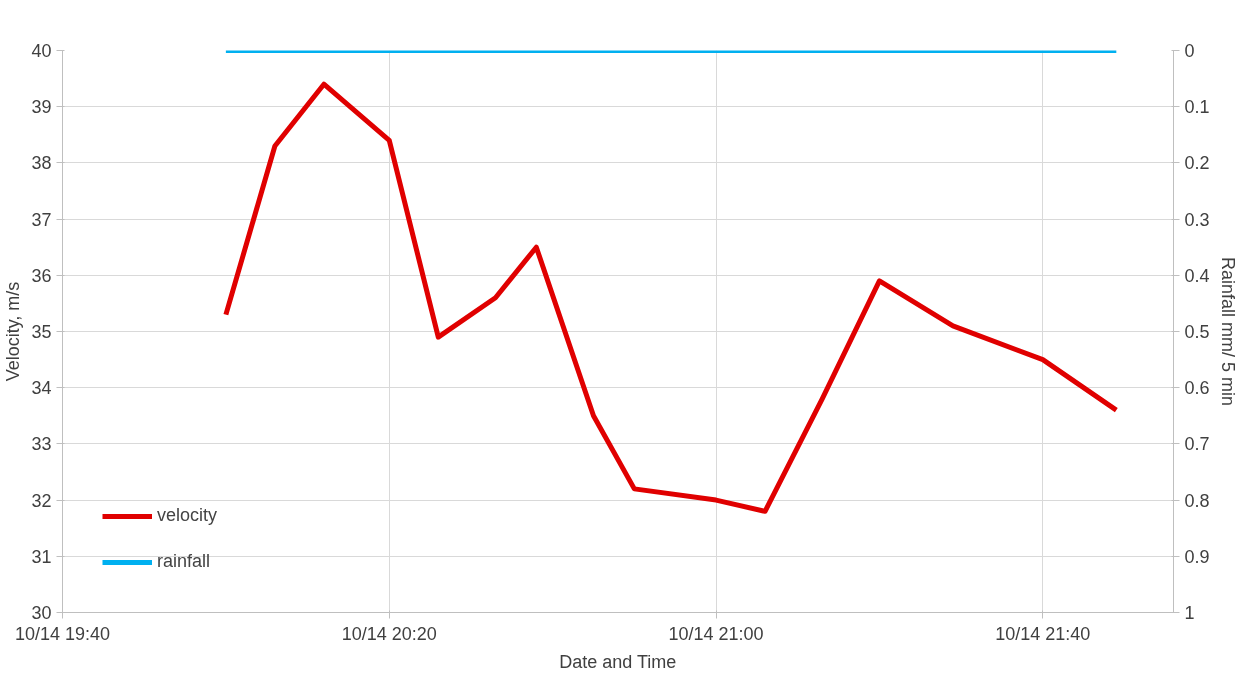 The height and width of the screenshot is (684, 1250). I want to click on y2-tick-label: 0.4, so click(1197, 275).